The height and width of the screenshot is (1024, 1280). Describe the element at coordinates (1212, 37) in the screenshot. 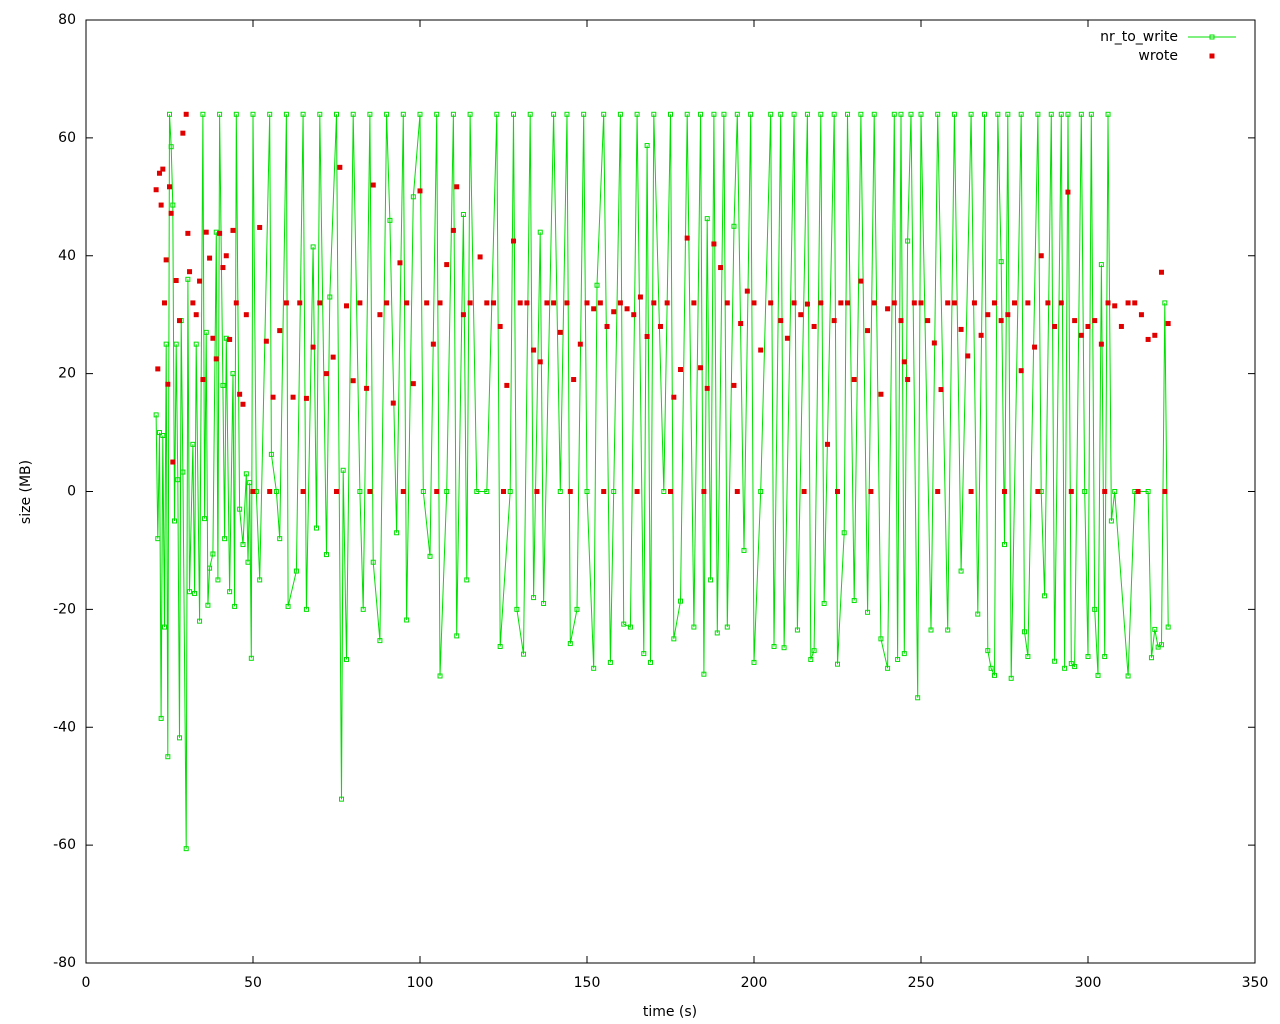

I see `legend-marker` at that location.